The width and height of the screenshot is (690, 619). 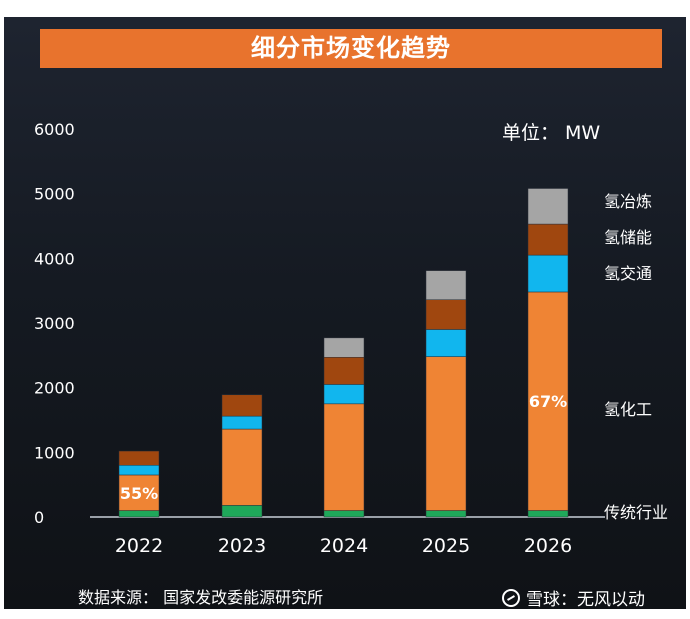 I want to click on chart-title: 细分市场变化趋势, so click(x=351, y=48).